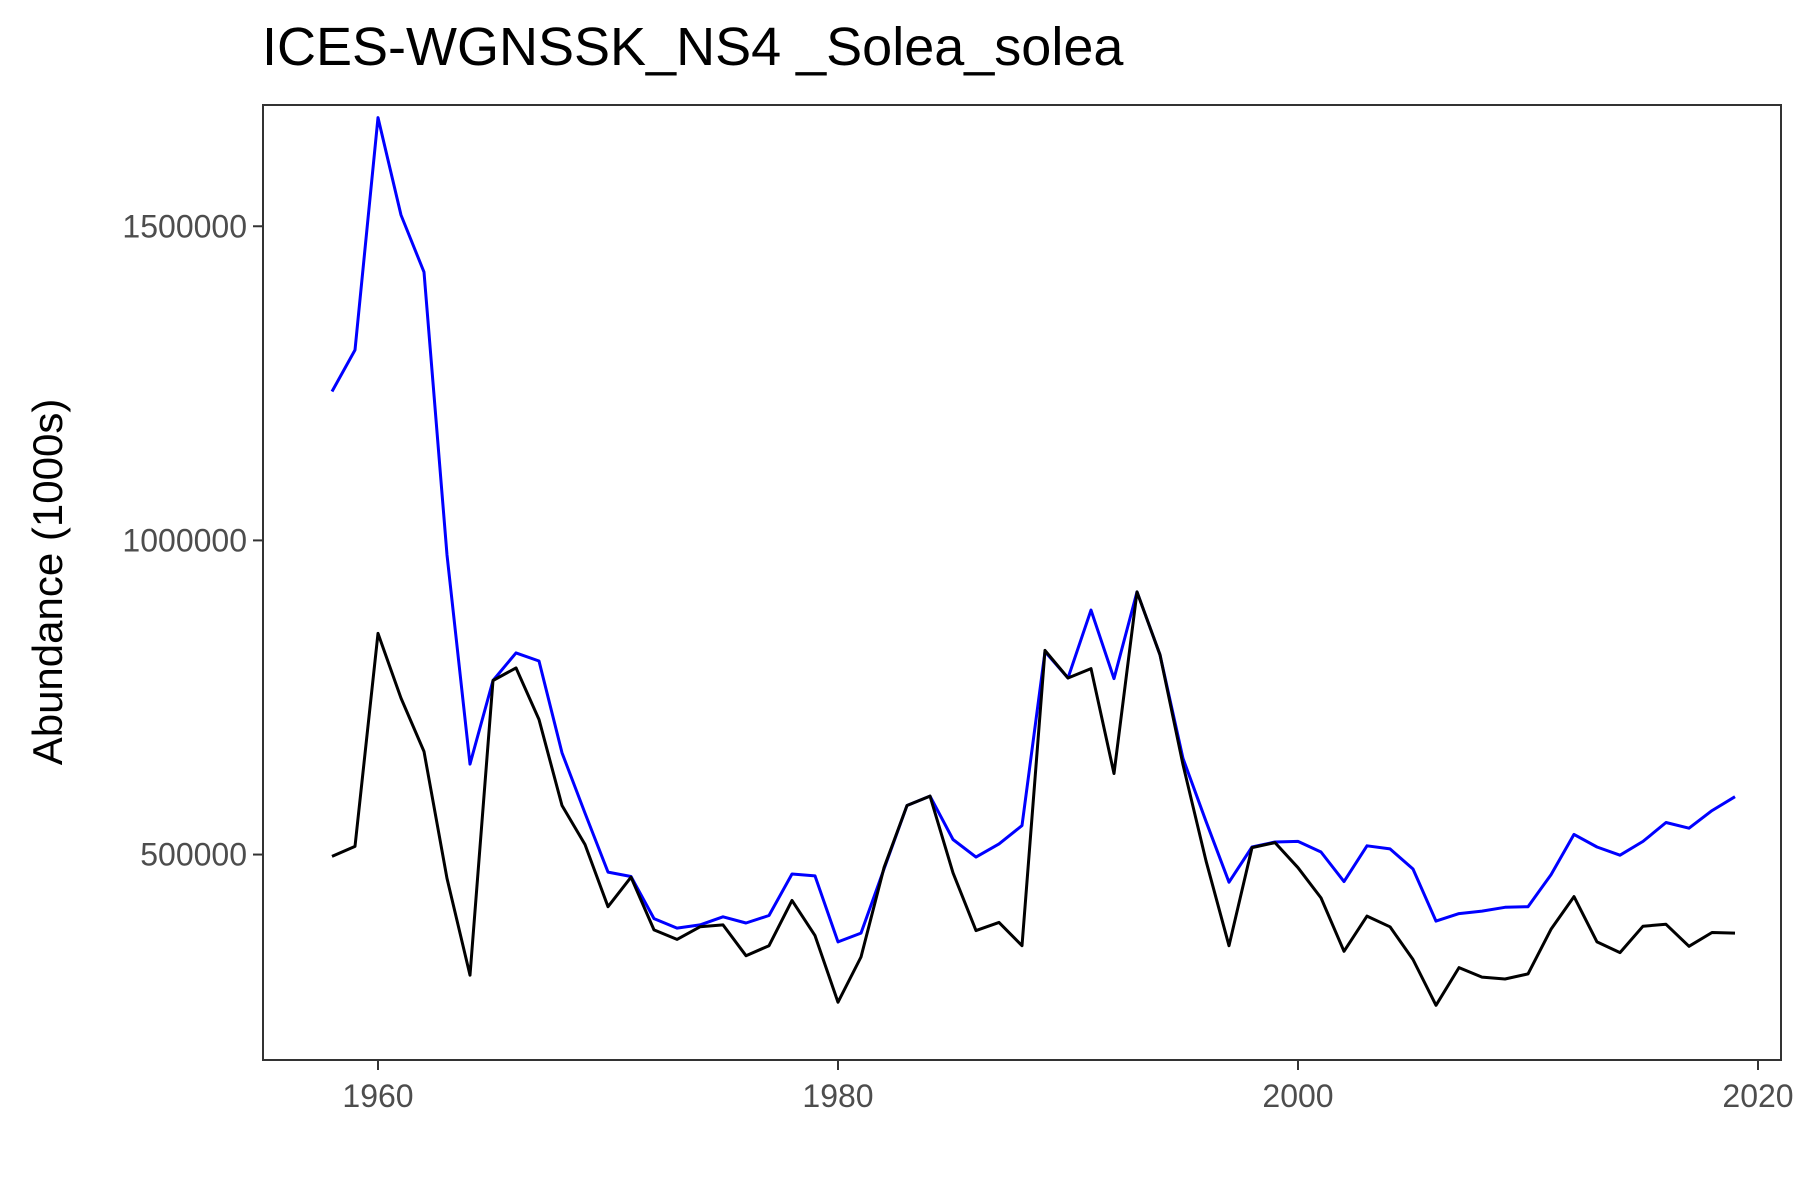  Describe the element at coordinates (693, 47) in the screenshot. I see `chart-title: ICES-WGNSSK_NS4 _Solea_solea` at that location.